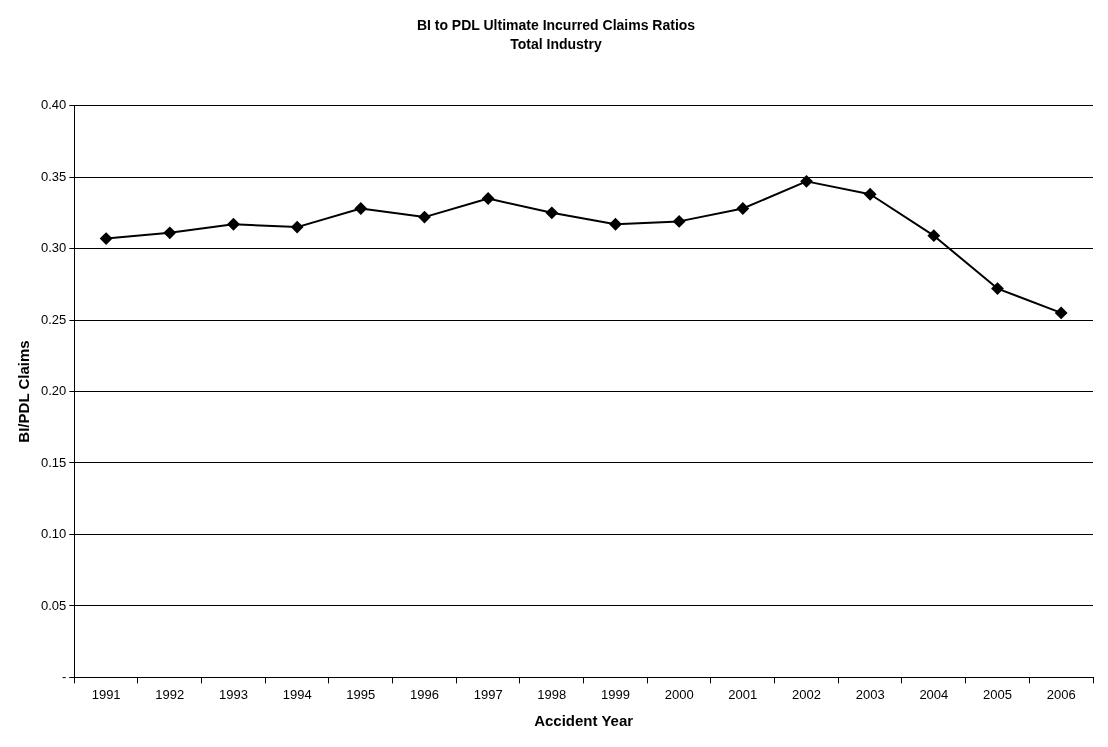 The image size is (1108, 747). What do you see at coordinates (53, 391) in the screenshot?
I see `y-tick-label: 0.20` at bounding box center [53, 391].